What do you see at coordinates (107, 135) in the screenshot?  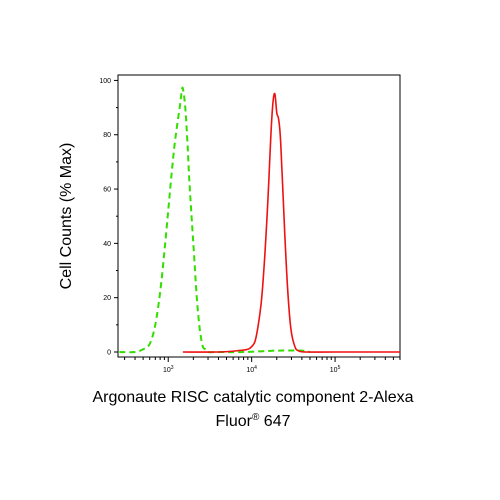 I see `y-tick-label: 80` at bounding box center [107, 135].